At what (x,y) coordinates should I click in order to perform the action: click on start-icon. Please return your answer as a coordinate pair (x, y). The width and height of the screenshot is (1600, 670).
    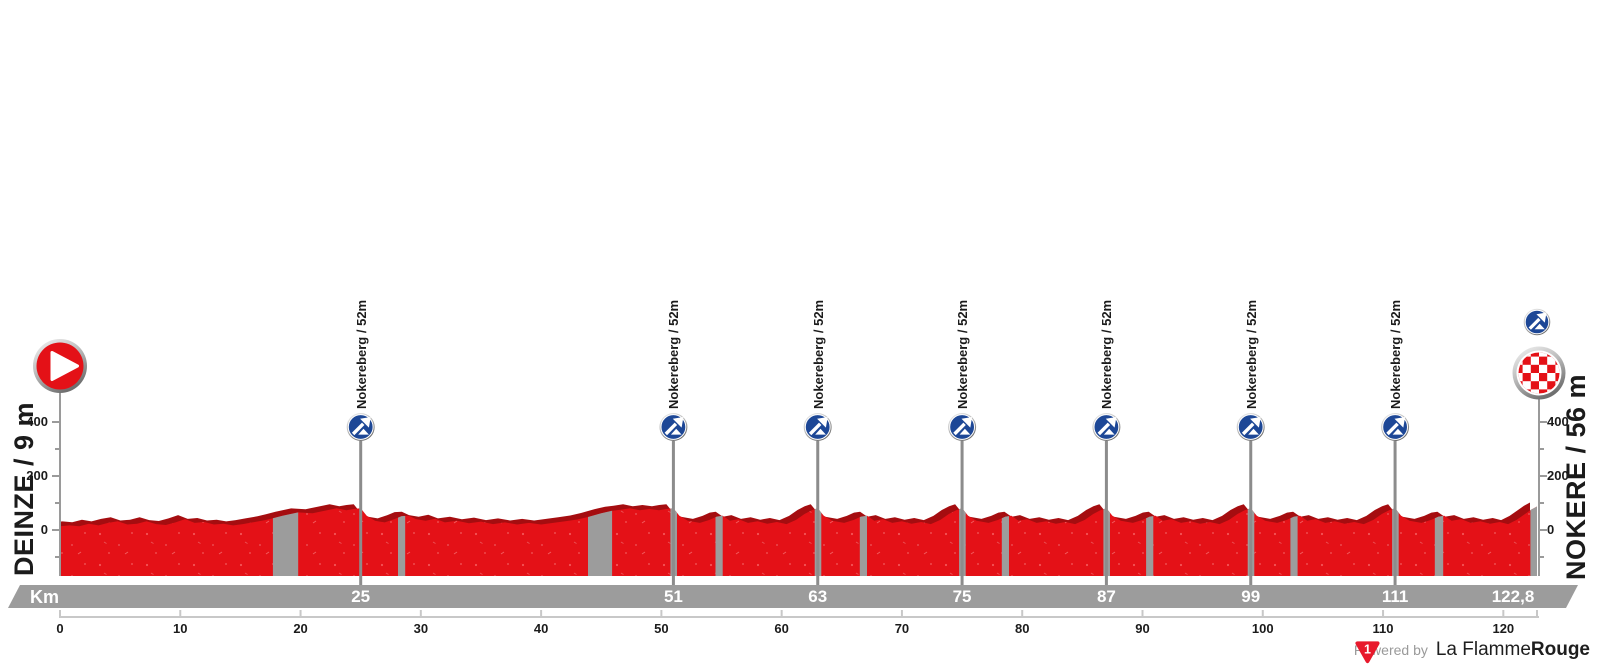
    Looking at the image, I should click on (60, 366).